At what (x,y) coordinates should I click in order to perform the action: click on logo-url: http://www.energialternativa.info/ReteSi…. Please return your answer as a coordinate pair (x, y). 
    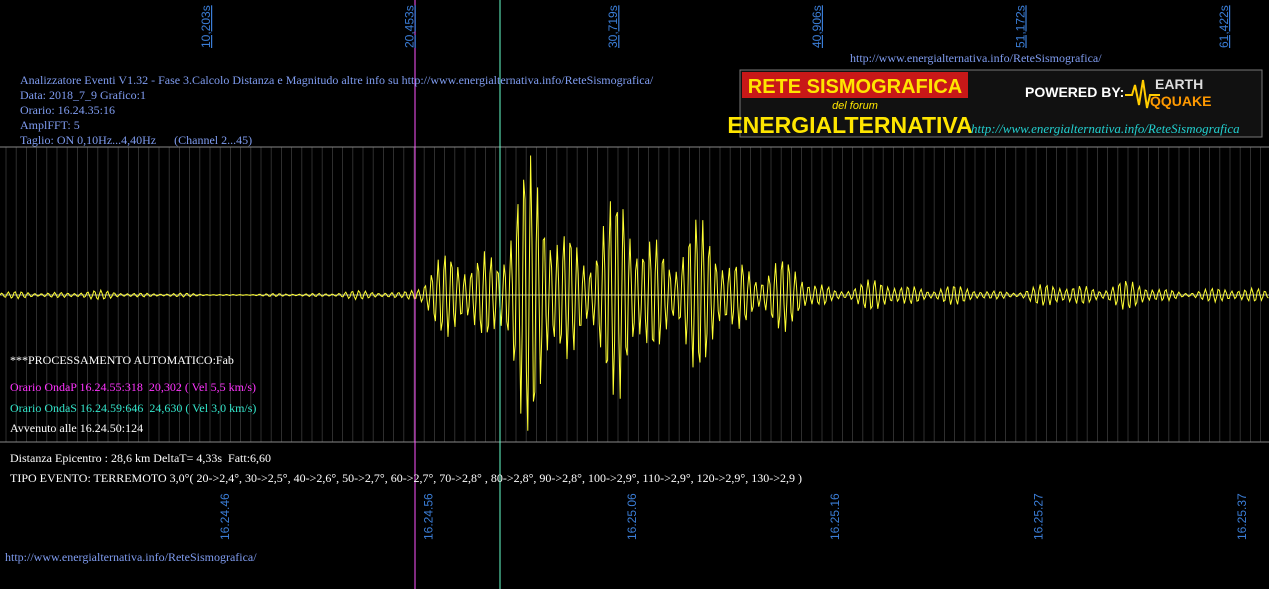
    Looking at the image, I should click on (1105, 128).